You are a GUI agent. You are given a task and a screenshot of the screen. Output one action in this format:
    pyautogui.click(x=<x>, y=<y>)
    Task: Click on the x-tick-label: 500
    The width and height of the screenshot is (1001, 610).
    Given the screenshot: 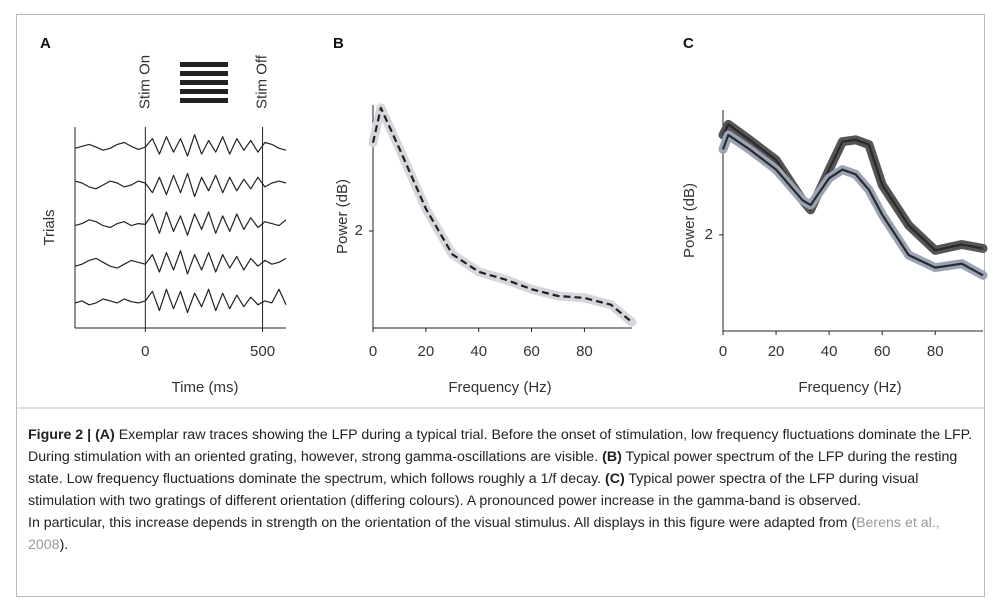 What is the action you would take?
    pyautogui.click(x=262, y=351)
    